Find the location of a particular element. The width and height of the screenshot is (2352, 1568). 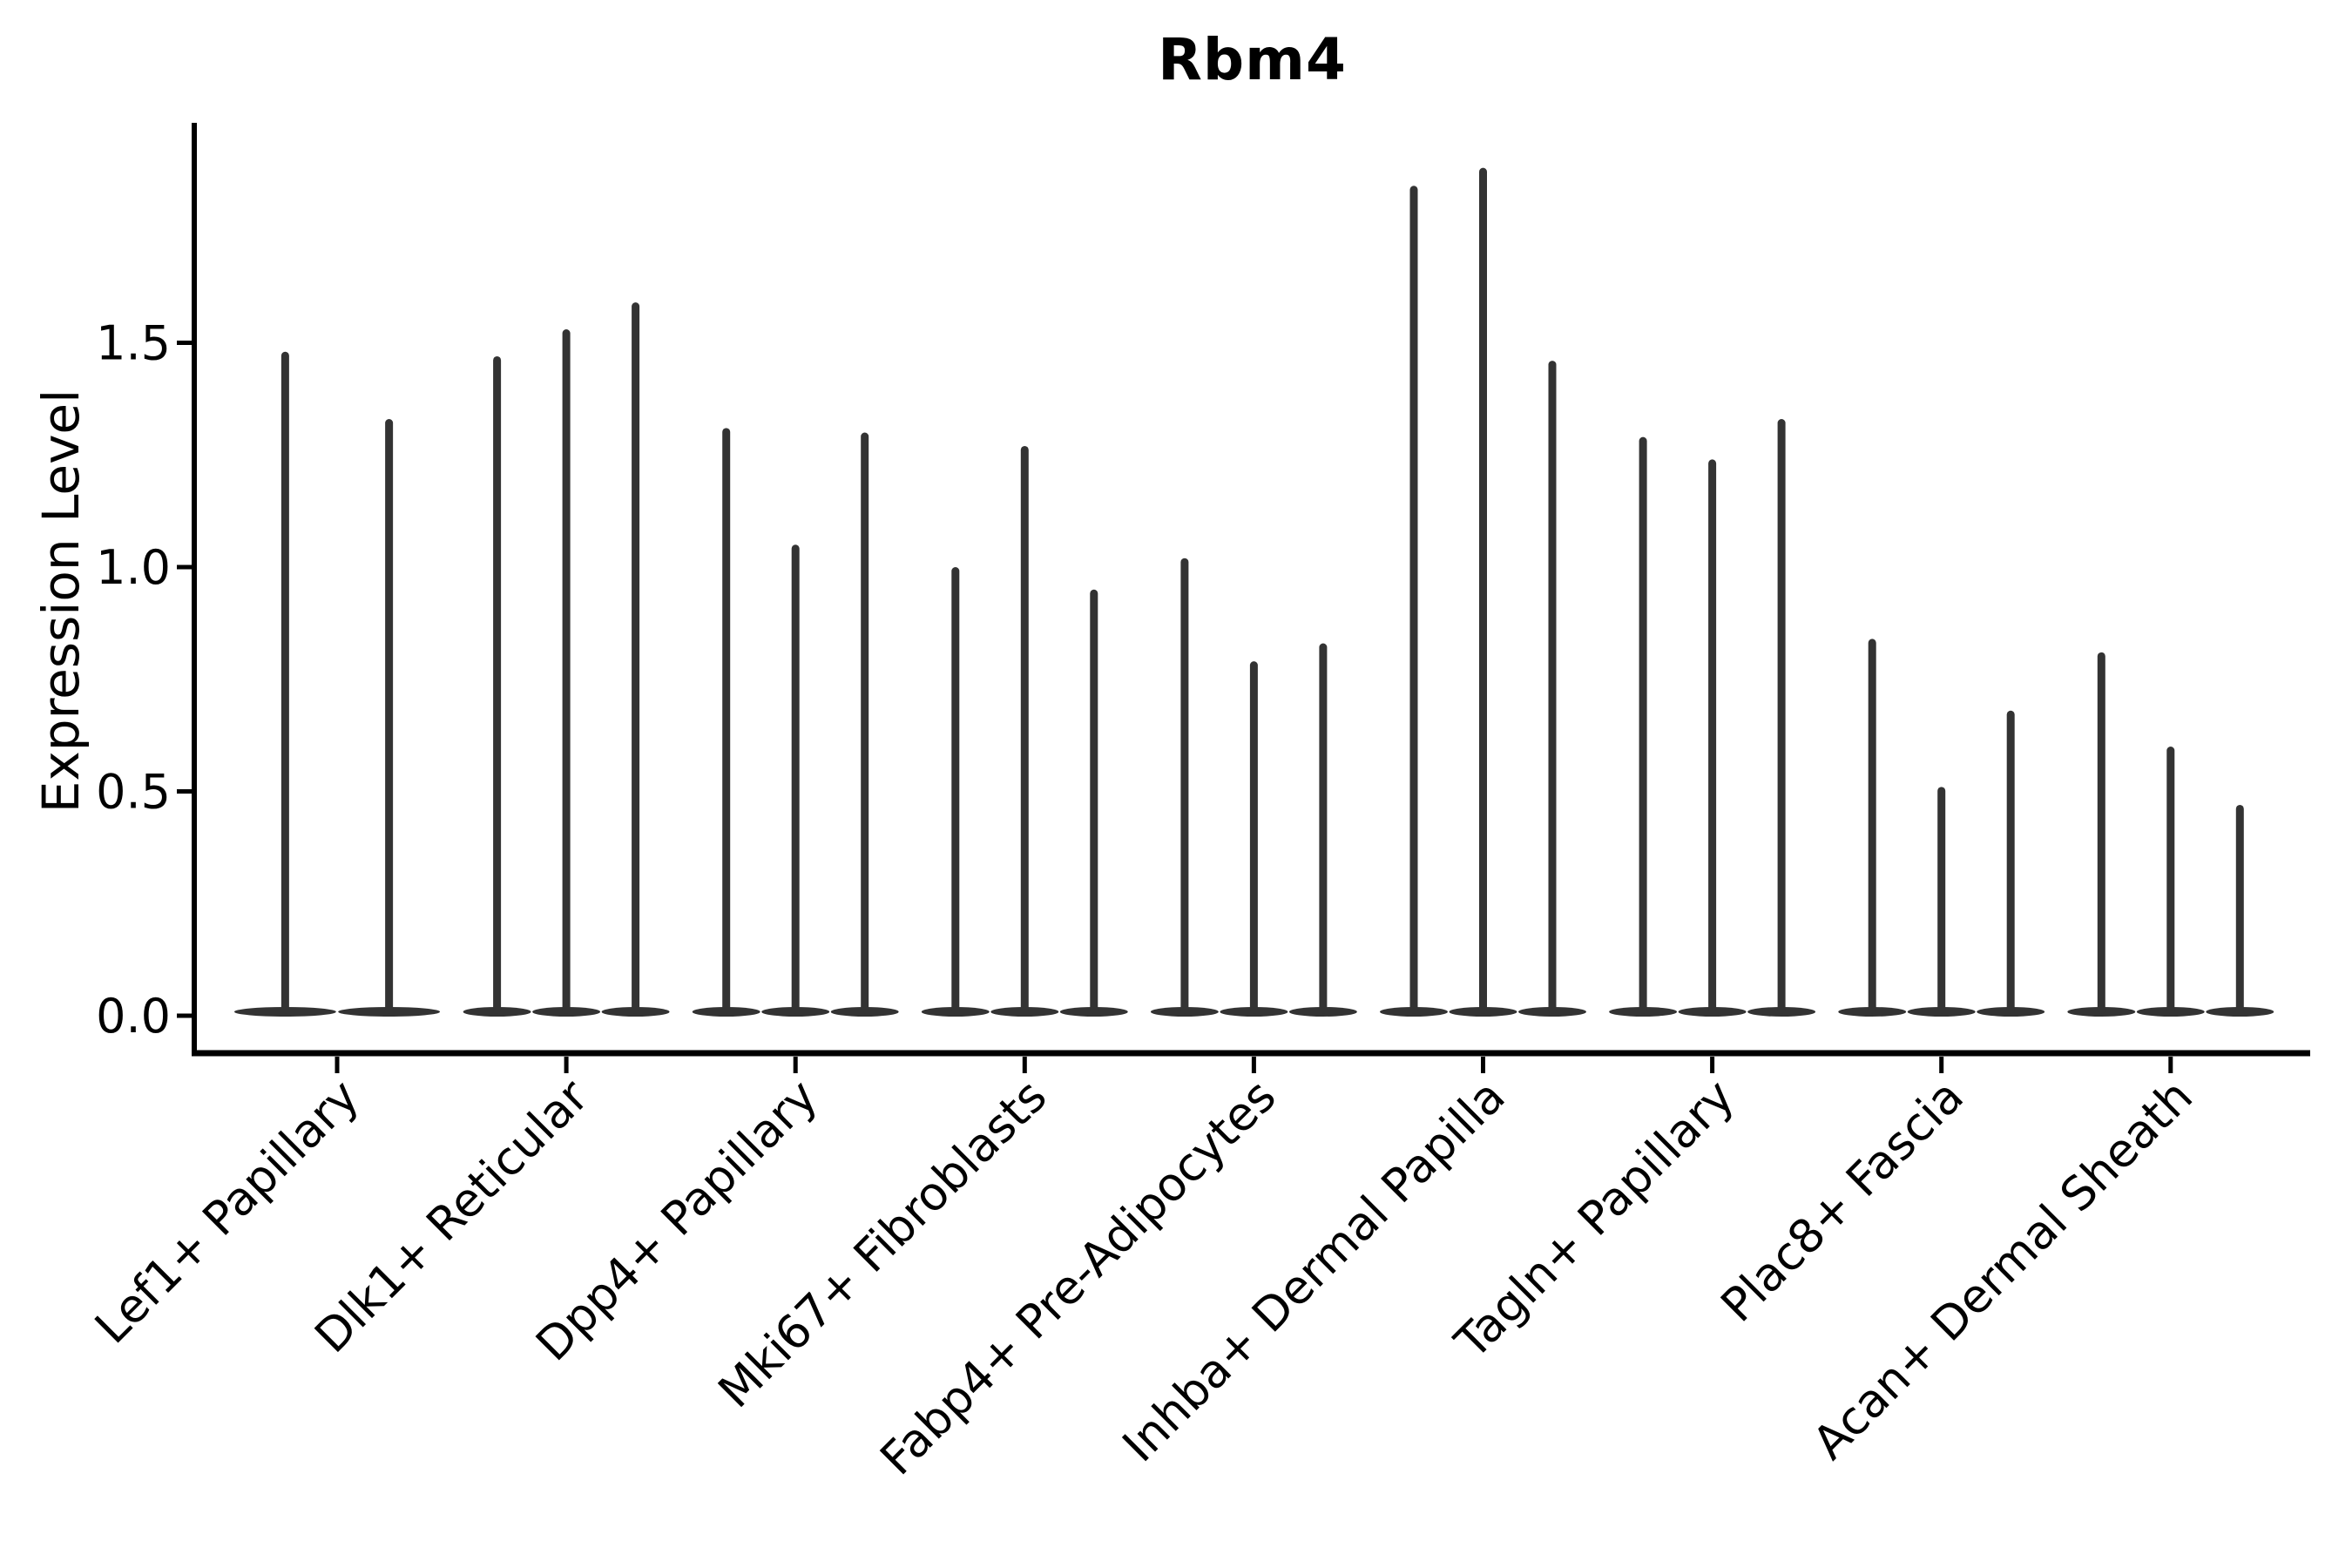

y-tick-label: 0.0 is located at coordinates (134, 1016).